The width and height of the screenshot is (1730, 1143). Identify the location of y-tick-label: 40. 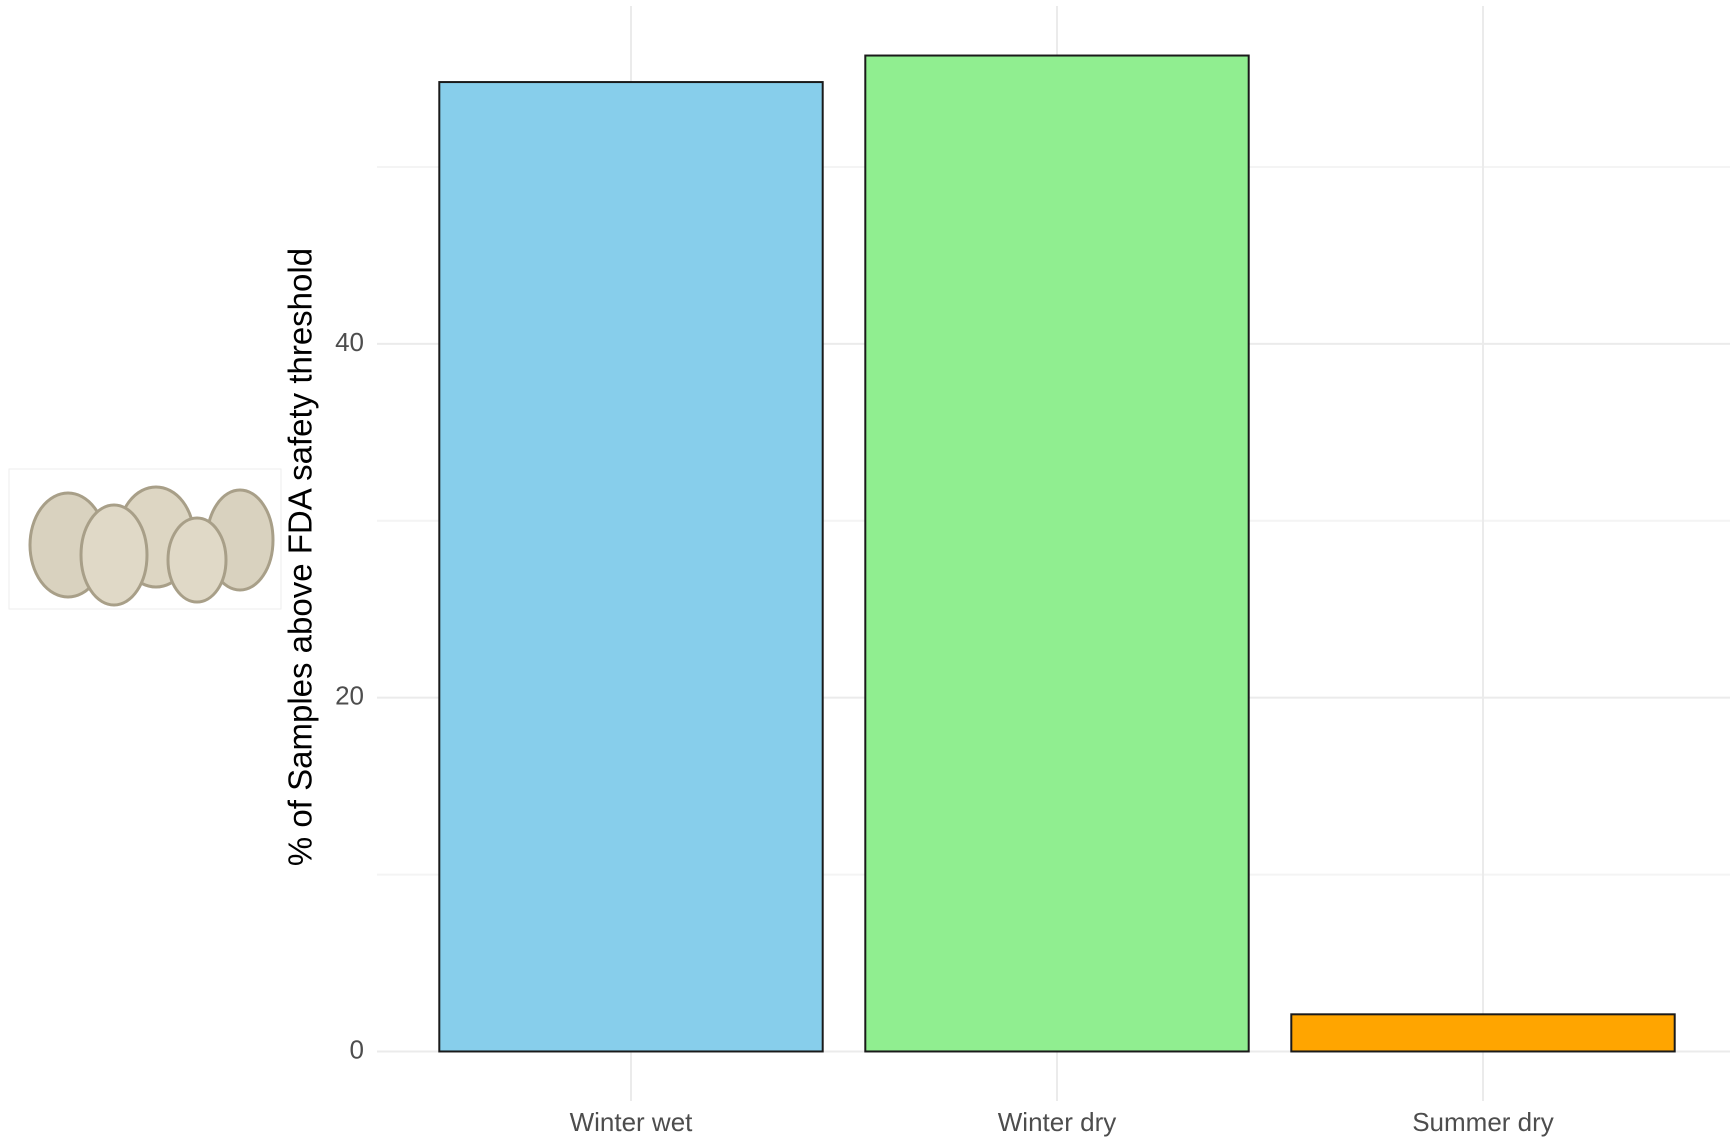
(349, 342).